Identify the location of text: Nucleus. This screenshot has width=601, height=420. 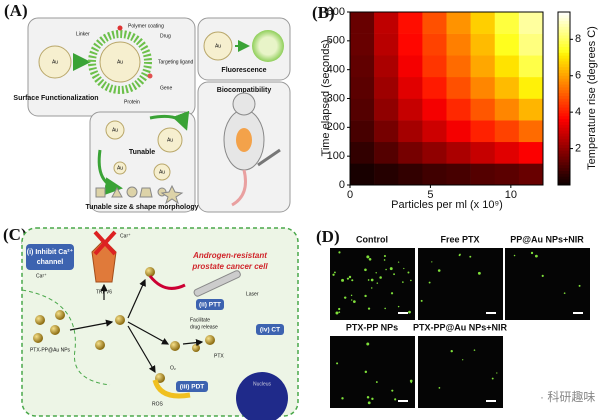
(262, 384).